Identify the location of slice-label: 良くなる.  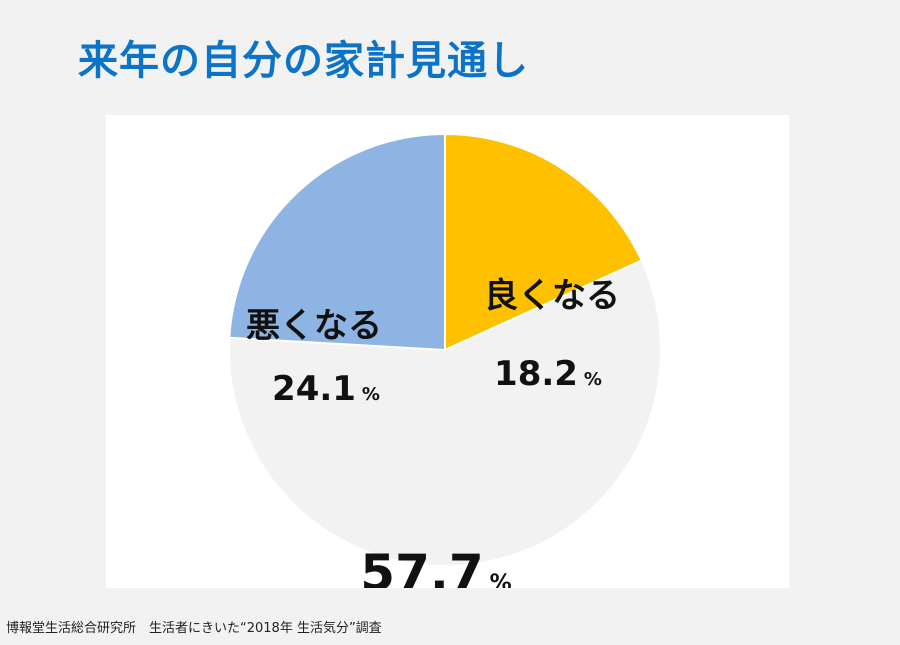
(552, 296).